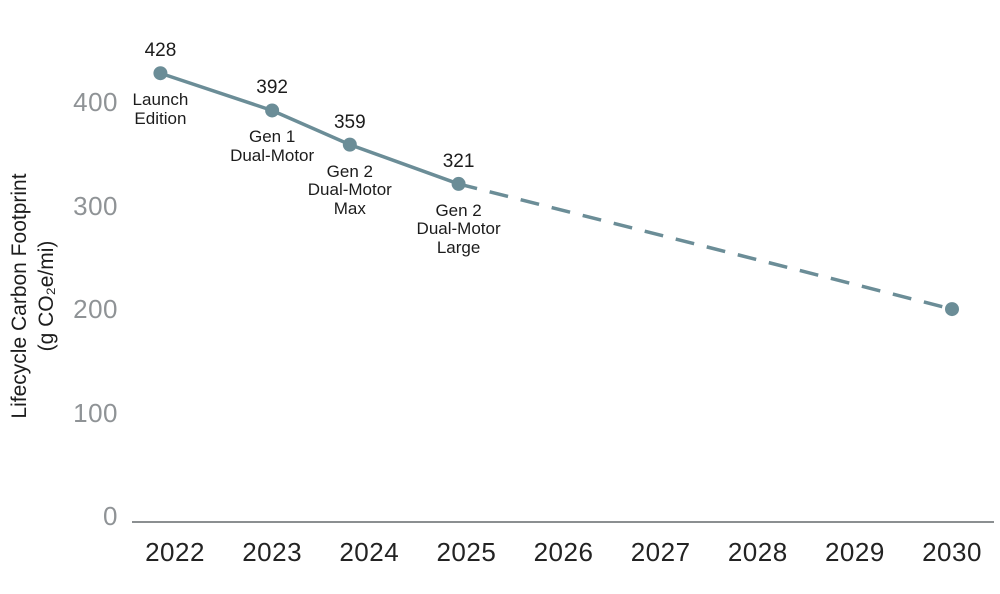 This screenshot has height=594, width=1000. I want to click on y-tick-label: 100, so click(95, 412).